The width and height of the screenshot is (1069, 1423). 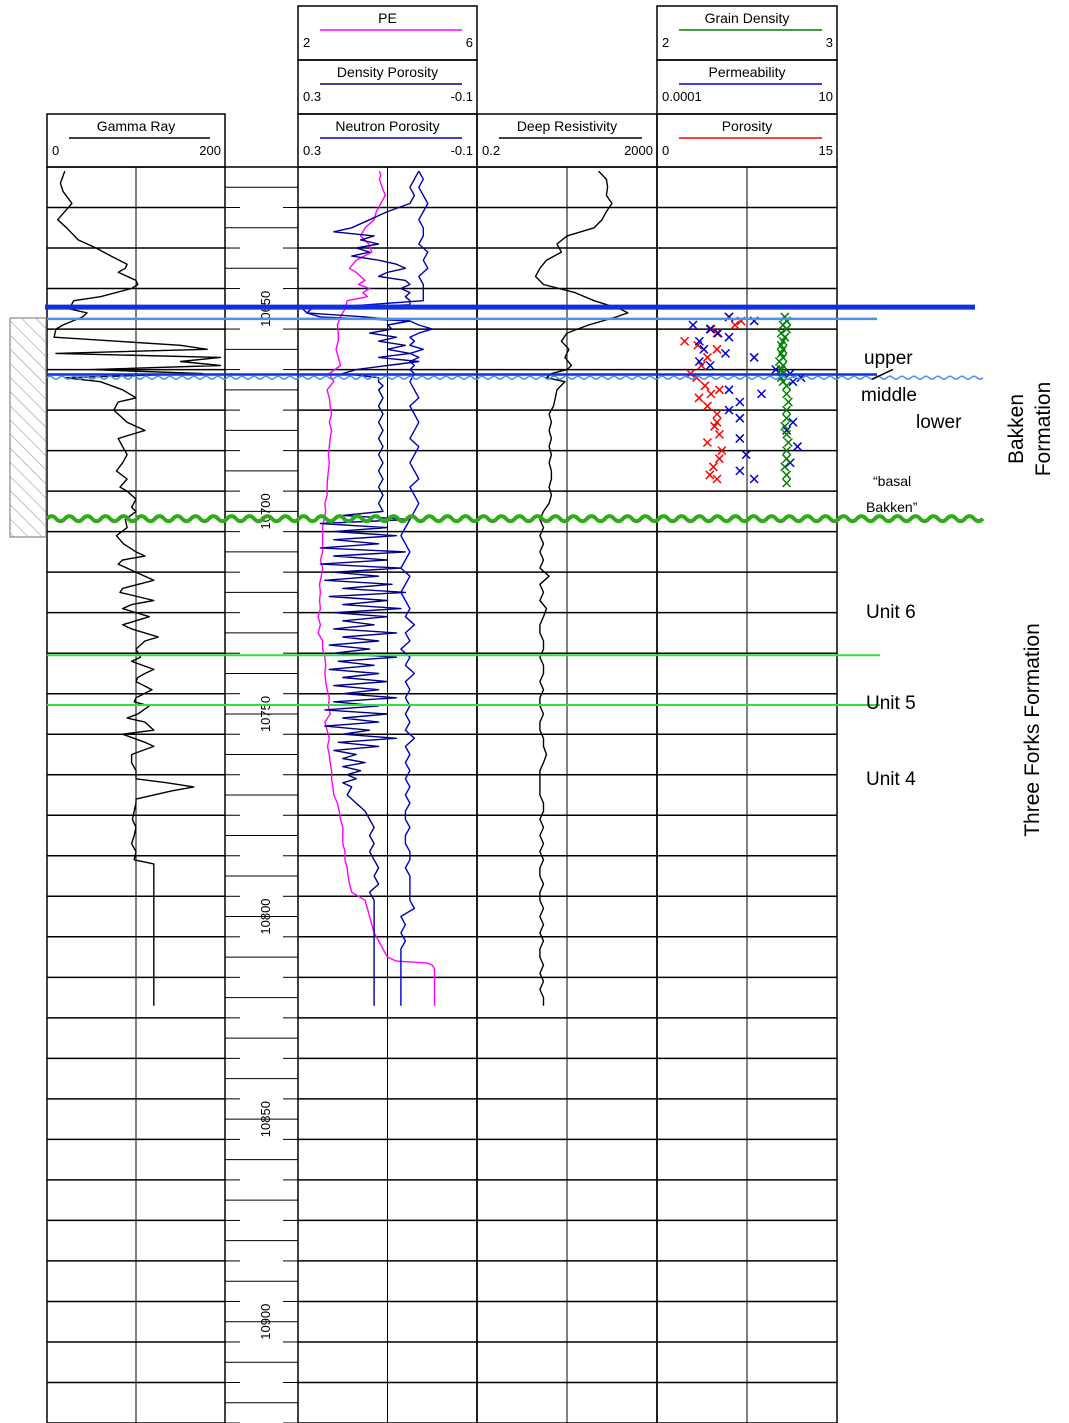 I want to click on three-forks-top, so click(x=515, y=519).